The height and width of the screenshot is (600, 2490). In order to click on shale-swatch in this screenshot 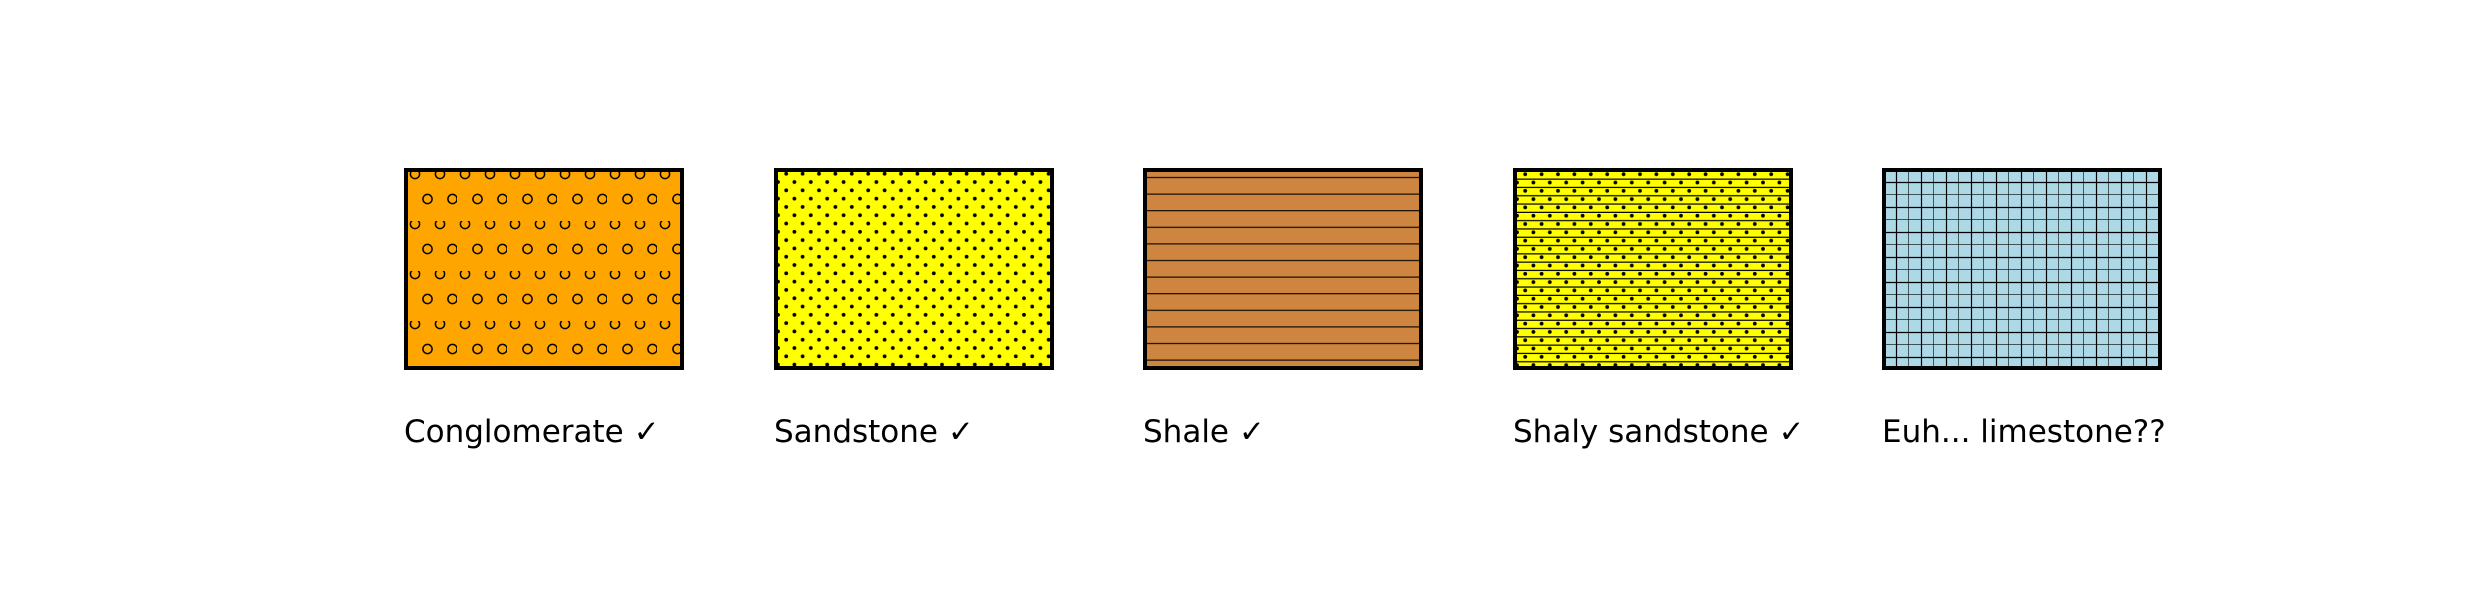, I will do `click(1283, 269)`.